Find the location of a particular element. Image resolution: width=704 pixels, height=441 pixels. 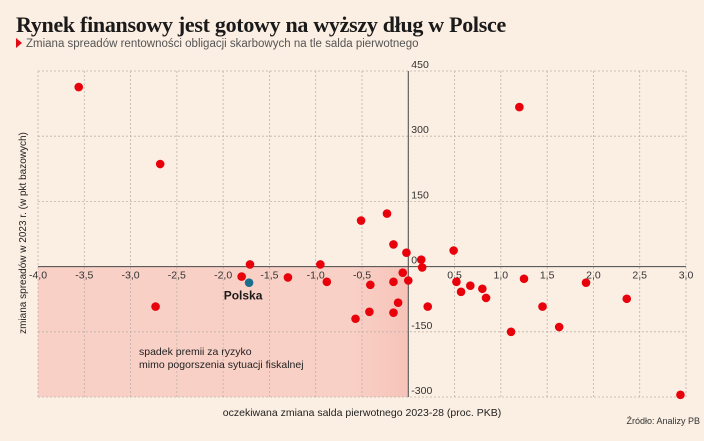

highlight-label: Polska is located at coordinates (243, 296).